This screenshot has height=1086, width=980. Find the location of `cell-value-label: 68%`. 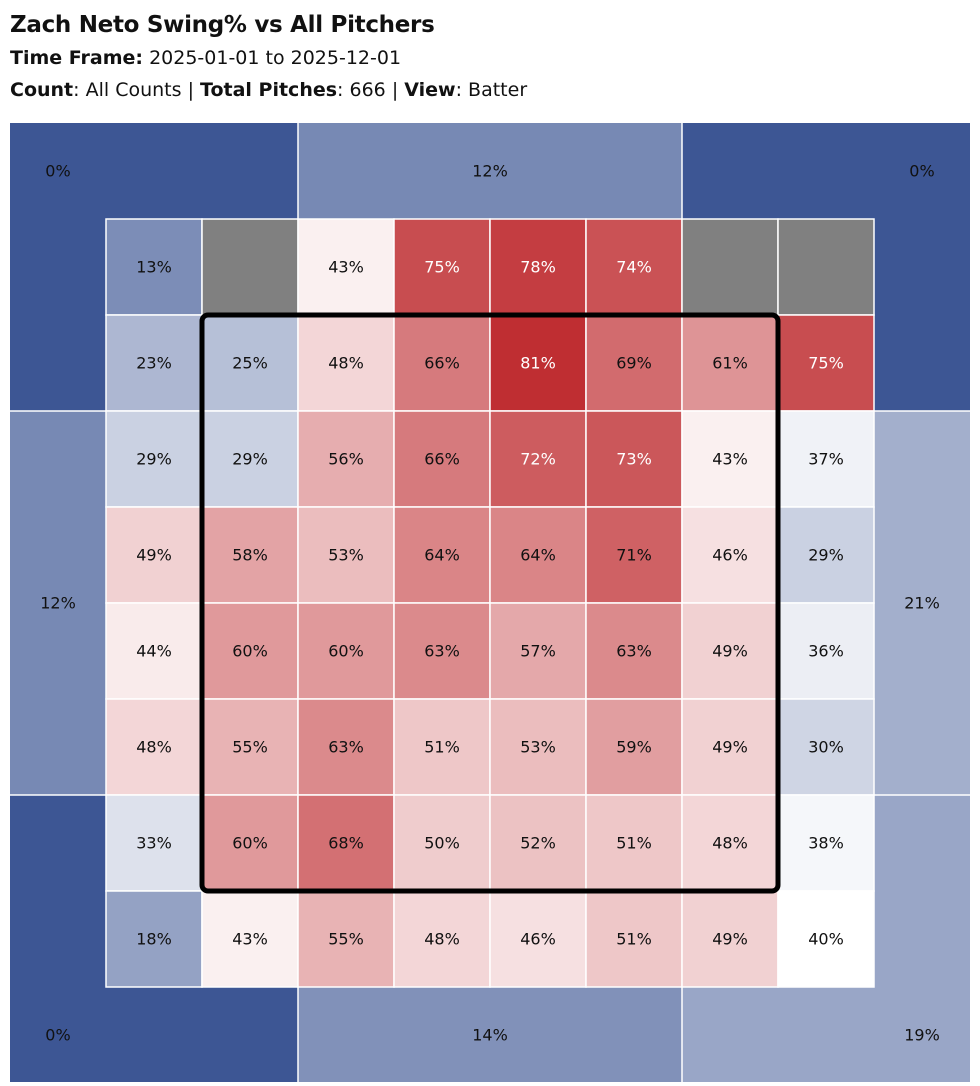

cell-value-label: 68% is located at coordinates (346, 843).